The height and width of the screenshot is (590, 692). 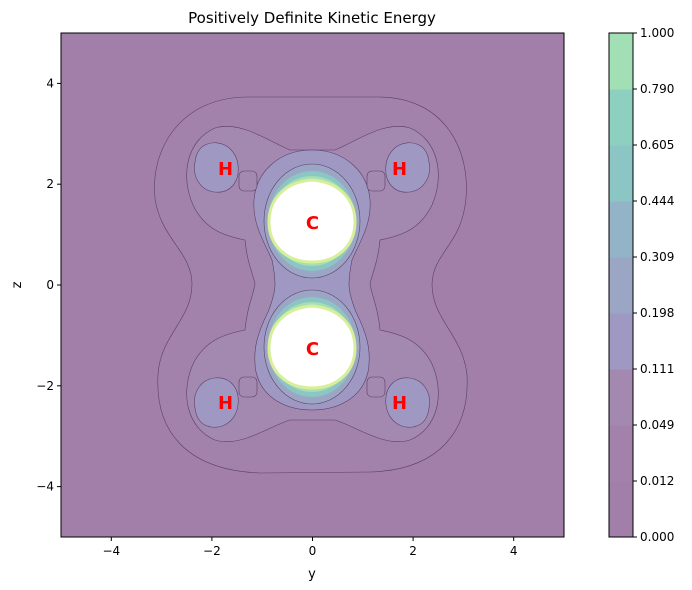 What do you see at coordinates (657, 313) in the screenshot?
I see `colorbar-tick-label: 0.198` at bounding box center [657, 313].